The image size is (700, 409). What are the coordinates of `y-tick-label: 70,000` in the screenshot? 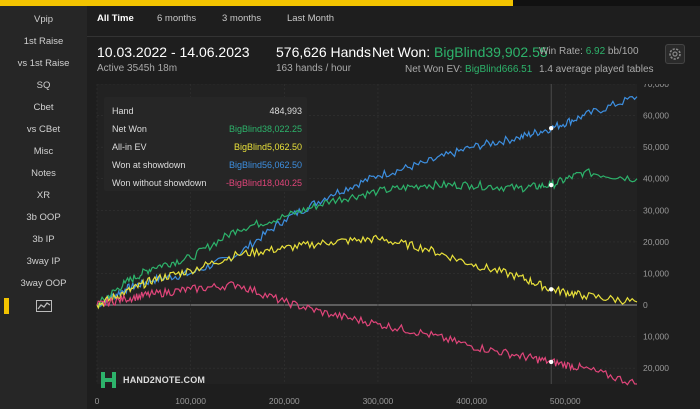 It's located at (656, 86).